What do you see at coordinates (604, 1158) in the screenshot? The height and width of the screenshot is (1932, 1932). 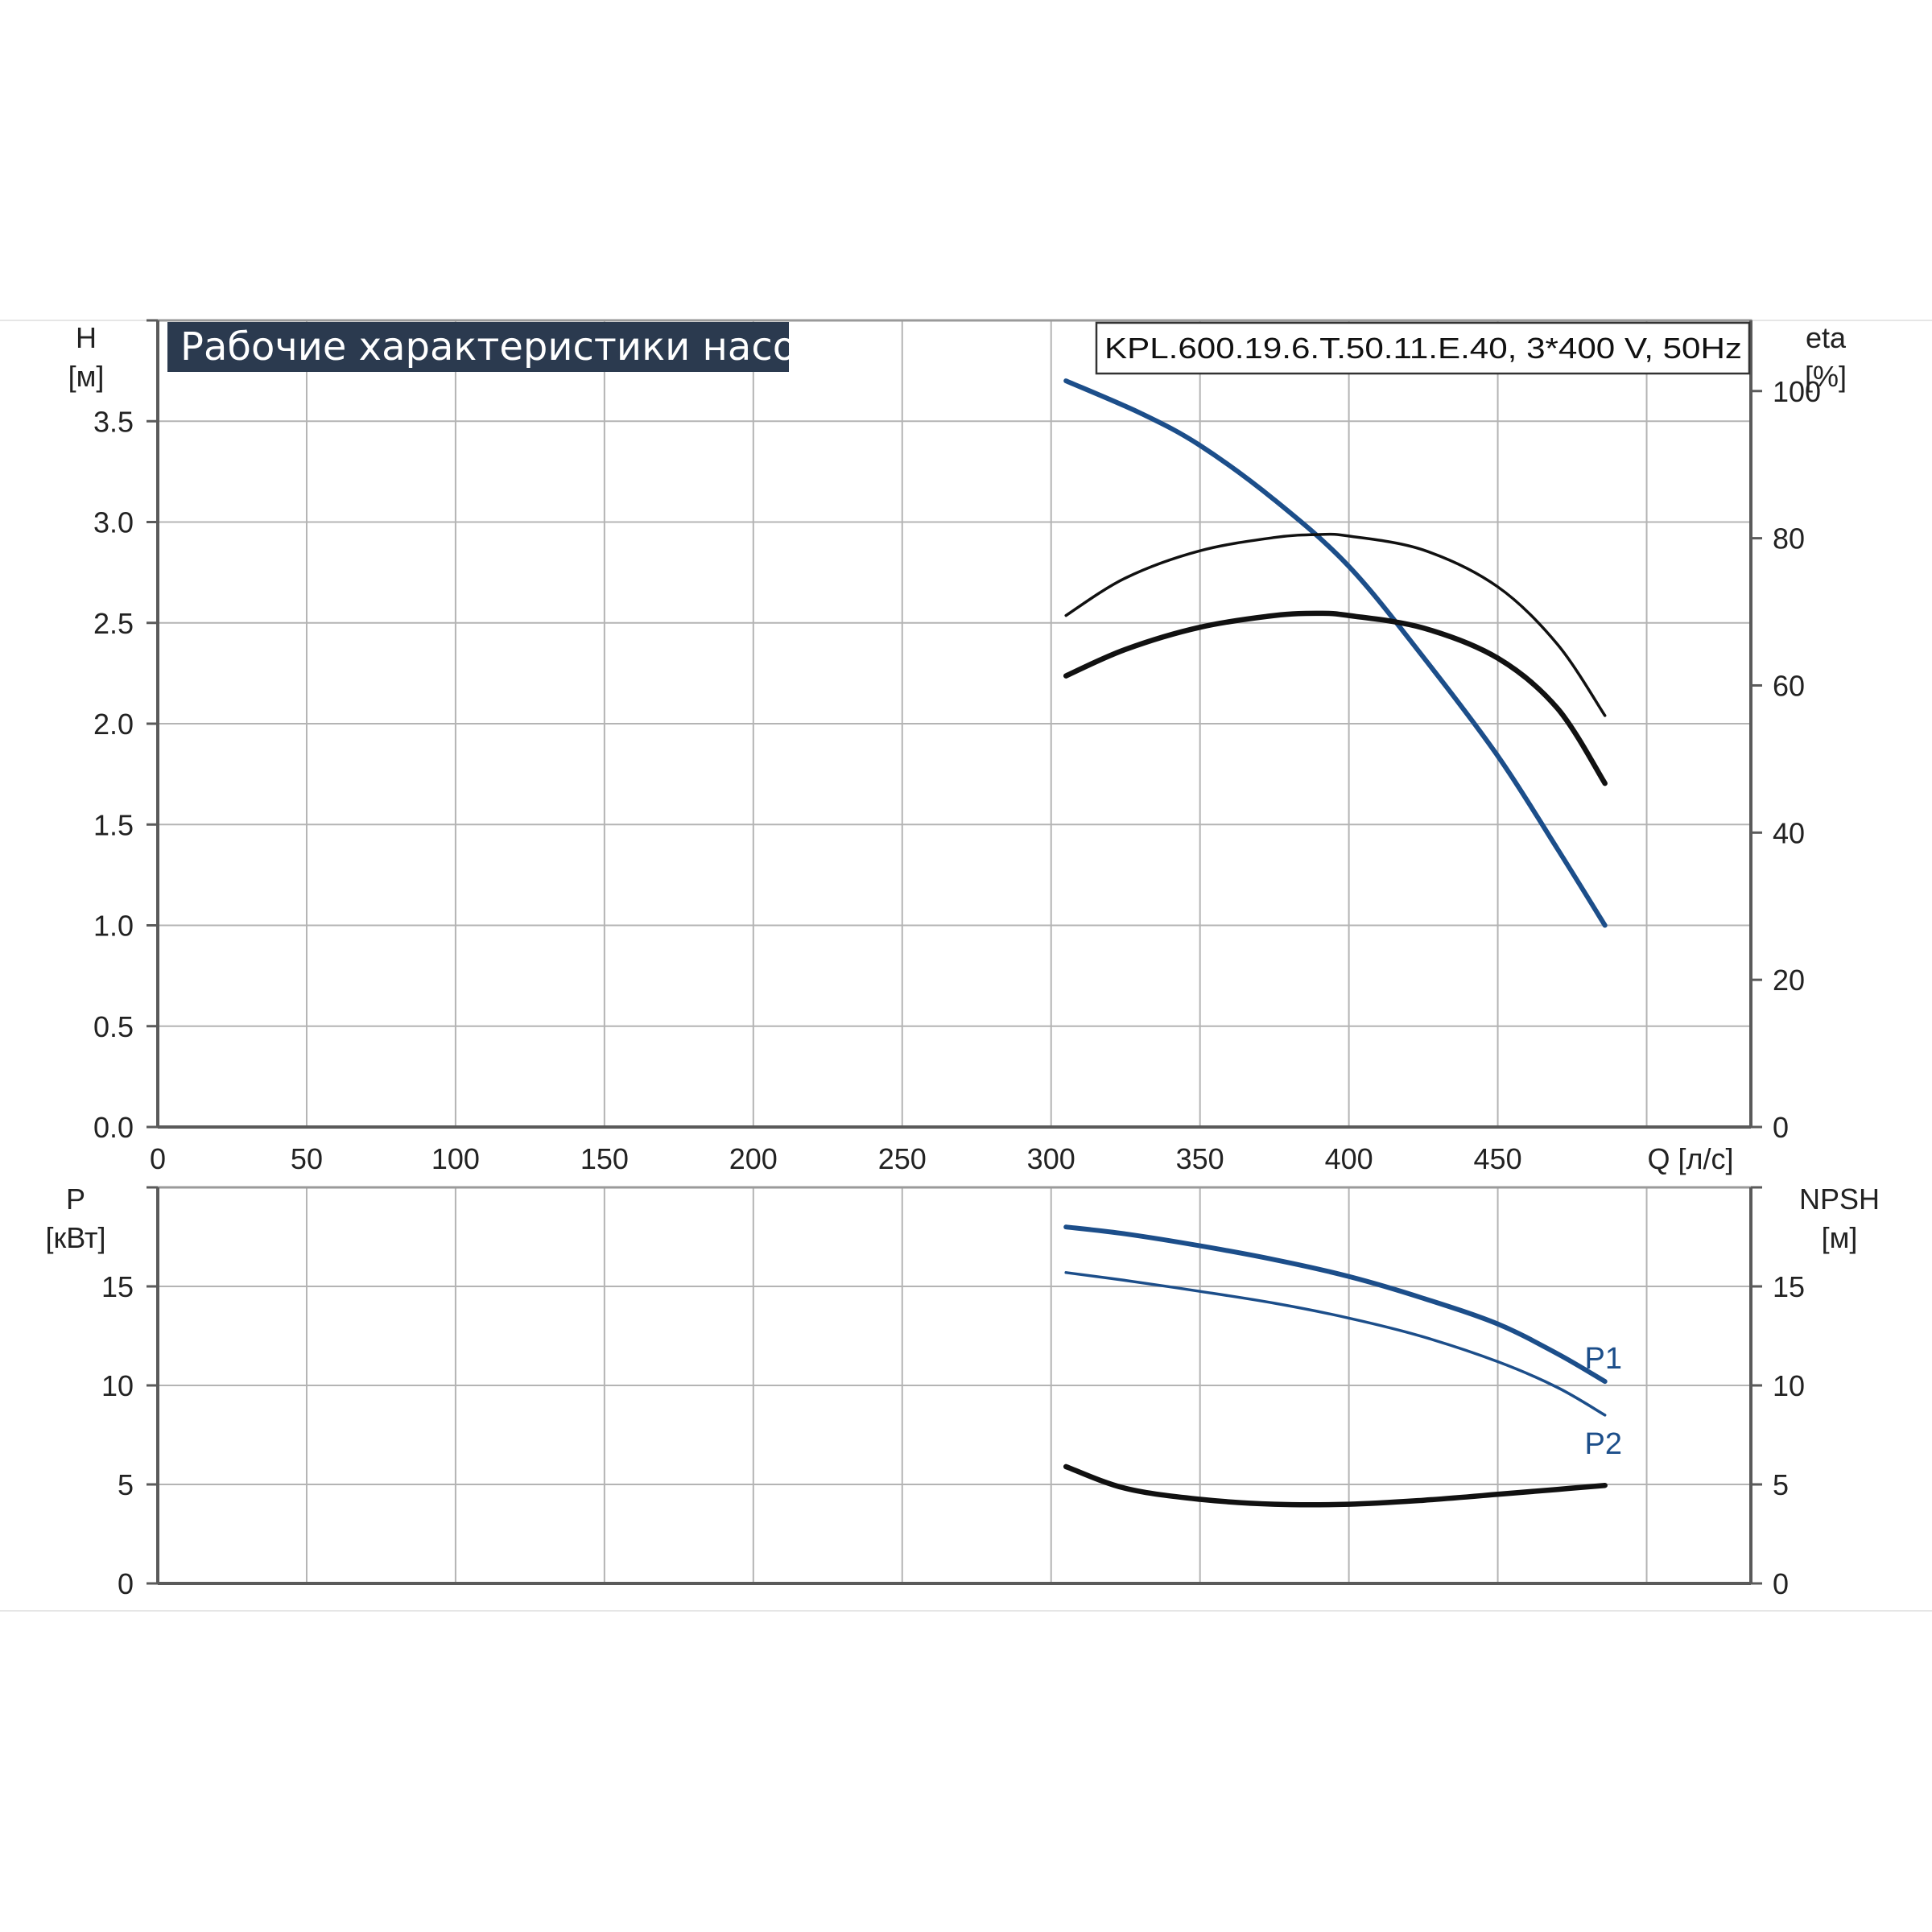 I see `top-x-tick-label-3: 150` at bounding box center [604, 1158].